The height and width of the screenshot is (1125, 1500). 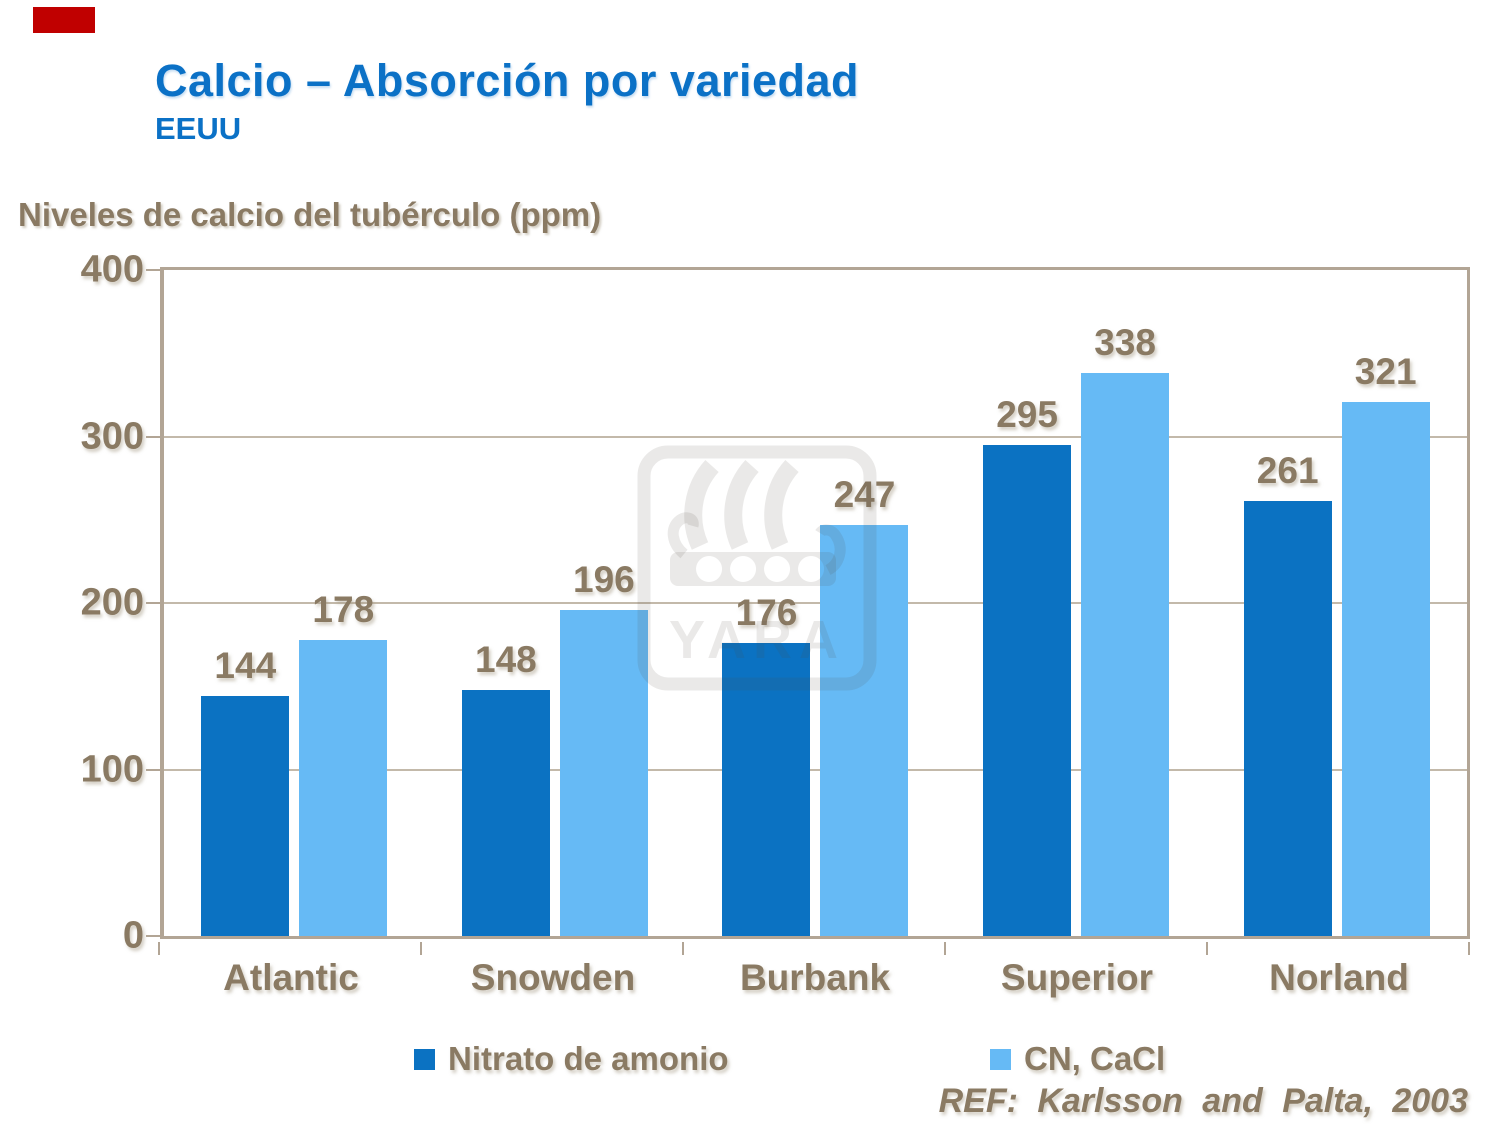 What do you see at coordinates (343, 762) in the screenshot?
I see `bar: 178` at bounding box center [343, 762].